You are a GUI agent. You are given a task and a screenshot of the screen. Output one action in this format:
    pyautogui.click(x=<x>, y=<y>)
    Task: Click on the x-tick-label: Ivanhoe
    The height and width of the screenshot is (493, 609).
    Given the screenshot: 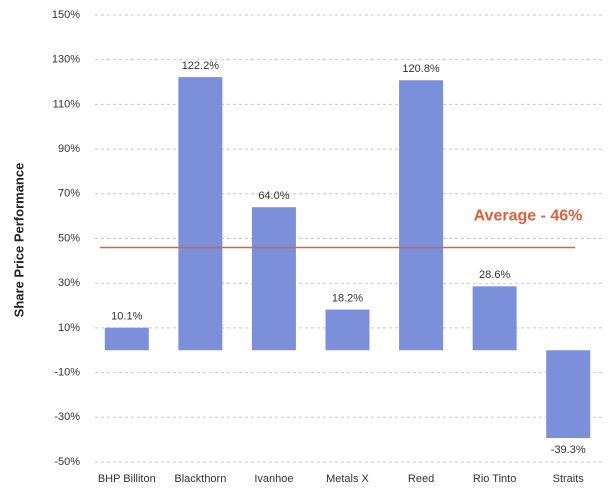 What is the action you would take?
    pyautogui.click(x=273, y=479)
    